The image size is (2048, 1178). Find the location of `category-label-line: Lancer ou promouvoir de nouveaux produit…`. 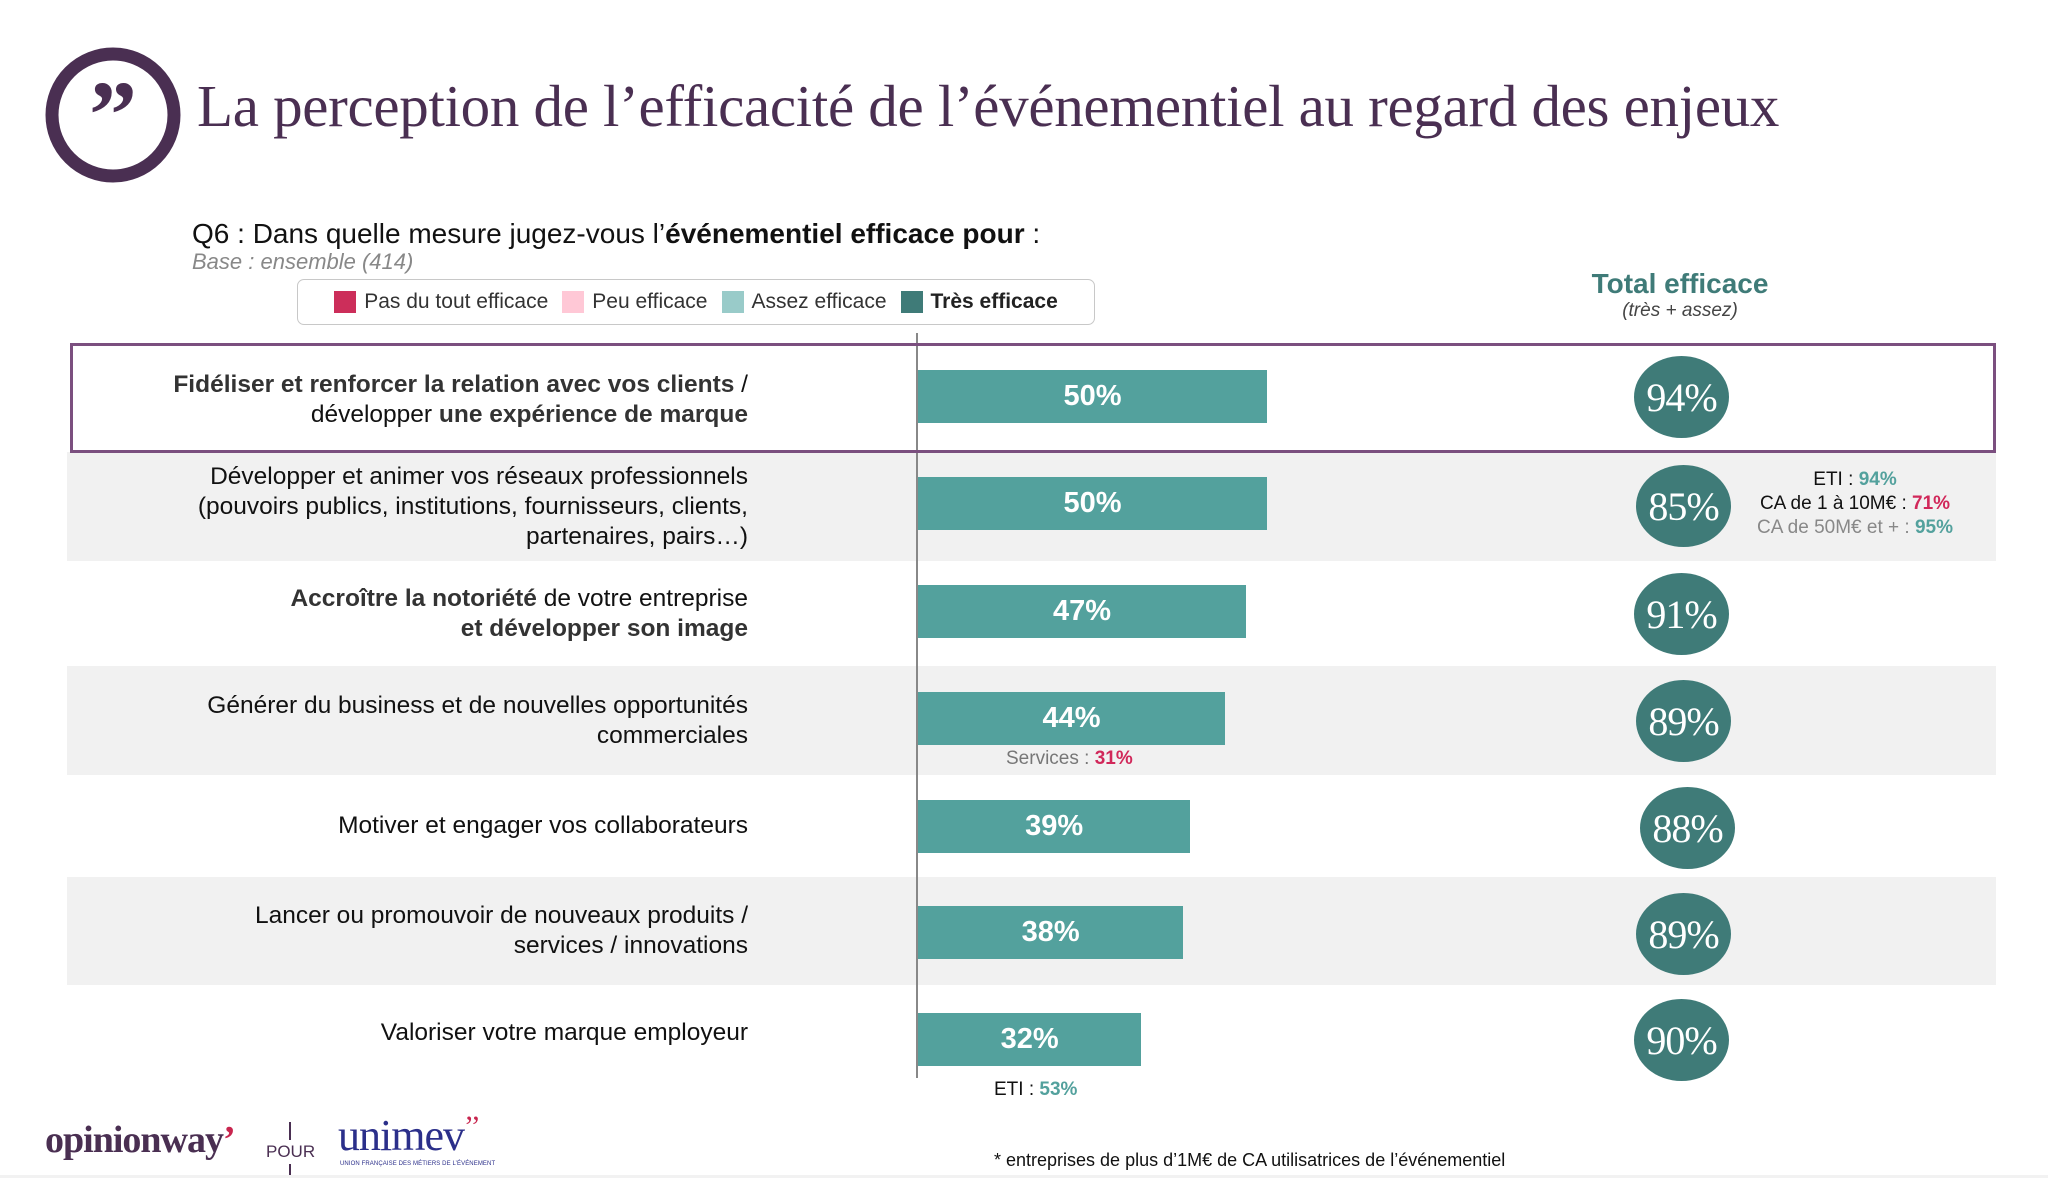

category-label-line: Lancer ou promouvoir de nouveaux produit… is located at coordinates (501, 916).